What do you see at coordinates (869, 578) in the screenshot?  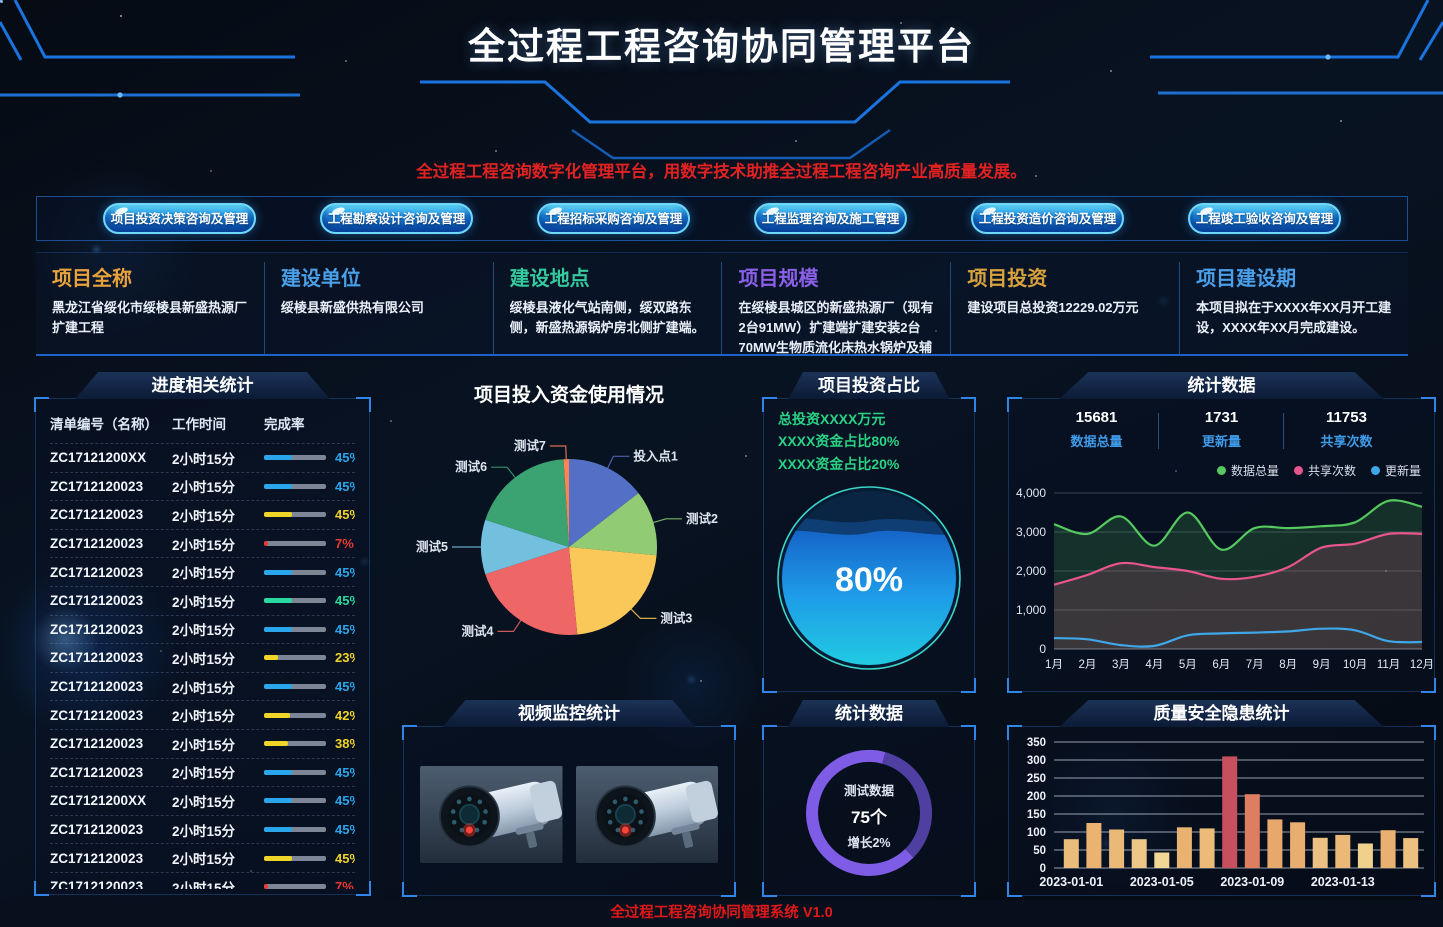 I see `liquid-fill-gauge: 80%` at bounding box center [869, 578].